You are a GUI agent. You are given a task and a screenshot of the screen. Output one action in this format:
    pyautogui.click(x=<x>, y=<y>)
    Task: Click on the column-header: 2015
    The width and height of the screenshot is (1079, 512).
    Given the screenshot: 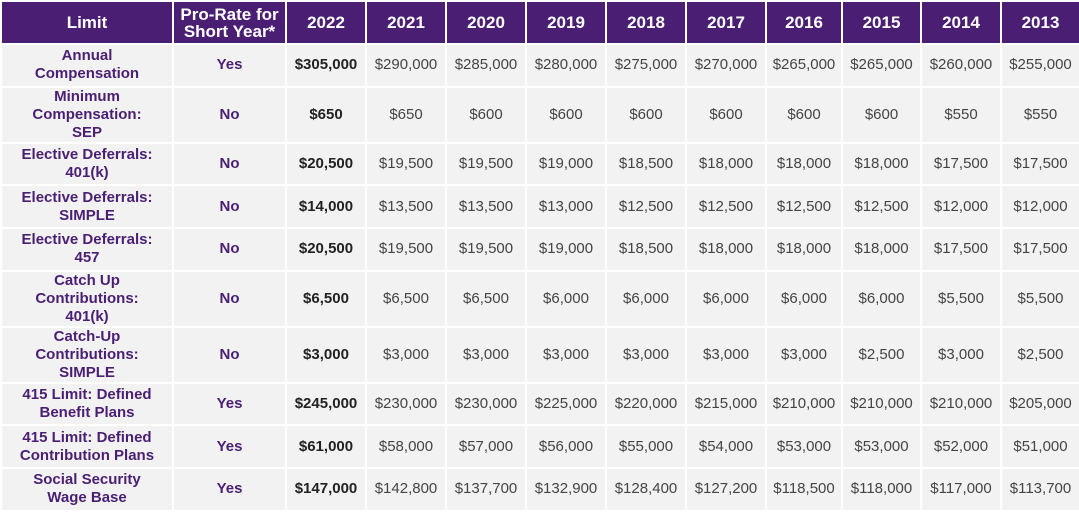 What is the action you would take?
    pyautogui.click(x=881, y=22)
    